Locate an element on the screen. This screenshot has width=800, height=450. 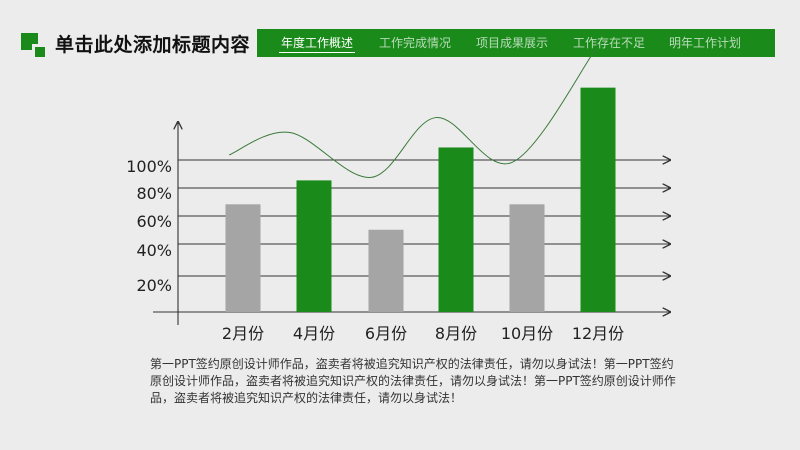
nav-item-completion: 工作完成情况 is located at coordinates (415, 43).